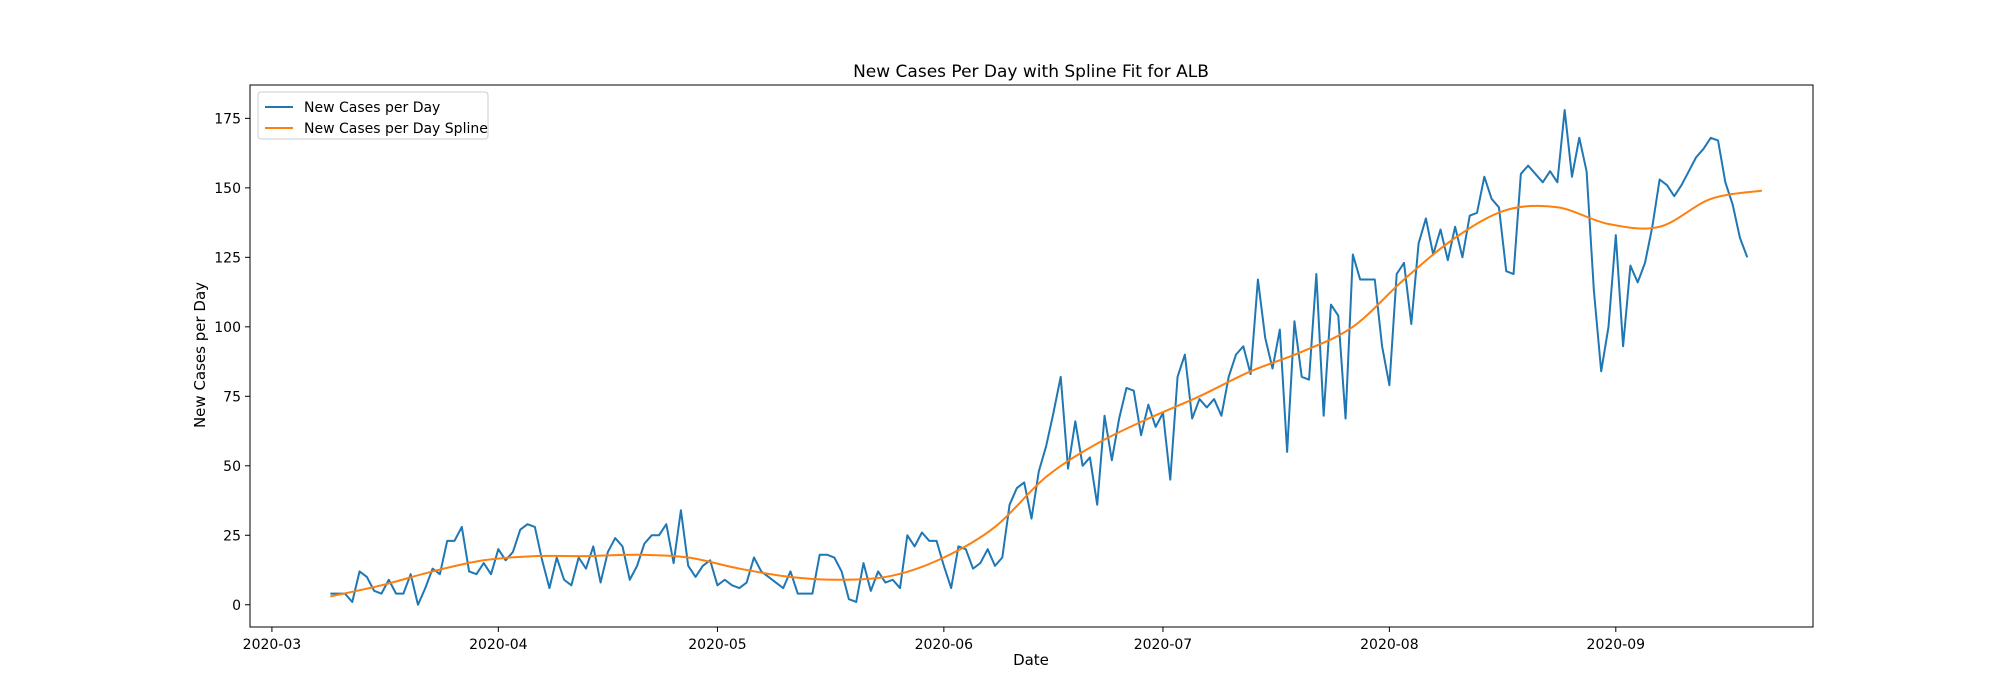 Image resolution: width=2000 pixels, height=700 pixels. What do you see at coordinates (1389, 645) in the screenshot?
I see `x-tick-label: 2020-08` at bounding box center [1389, 645].